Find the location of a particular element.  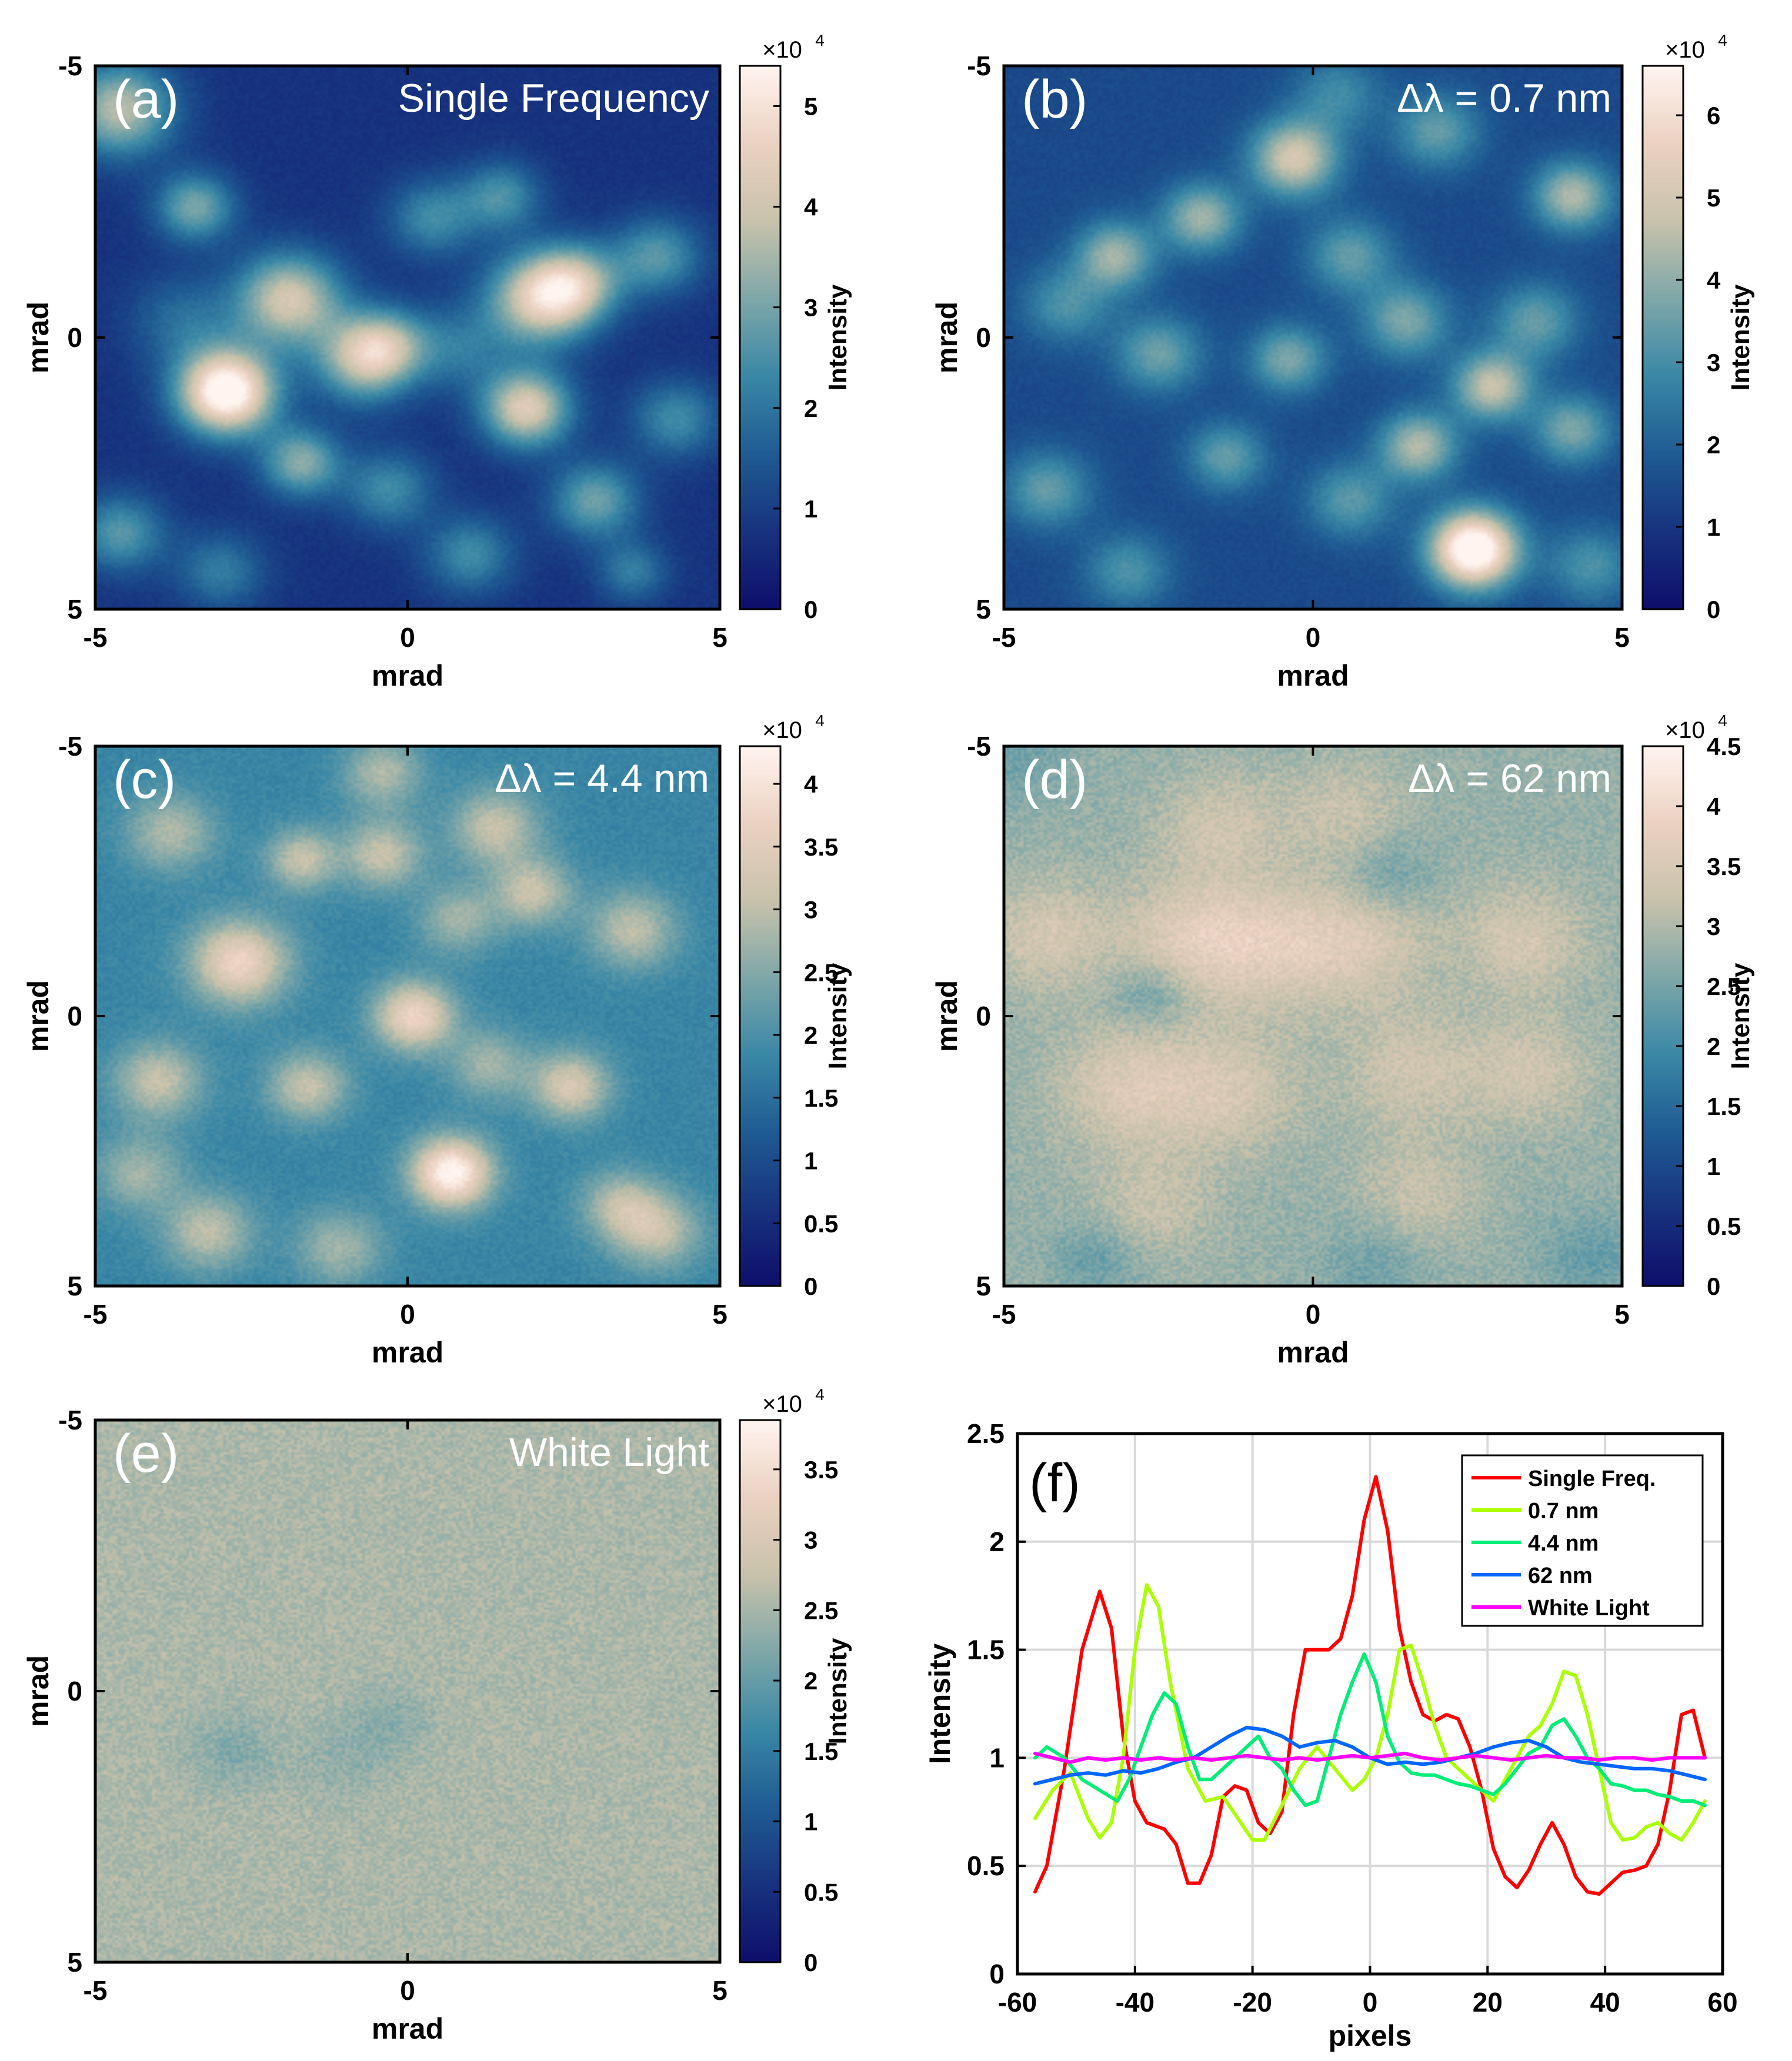

series-line-0-7-nm is located at coordinates (1370, 1712).